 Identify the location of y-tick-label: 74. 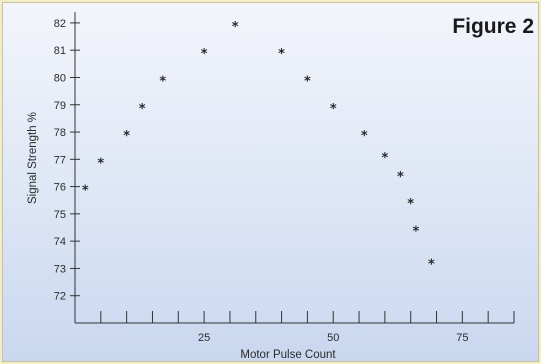
(60, 242).